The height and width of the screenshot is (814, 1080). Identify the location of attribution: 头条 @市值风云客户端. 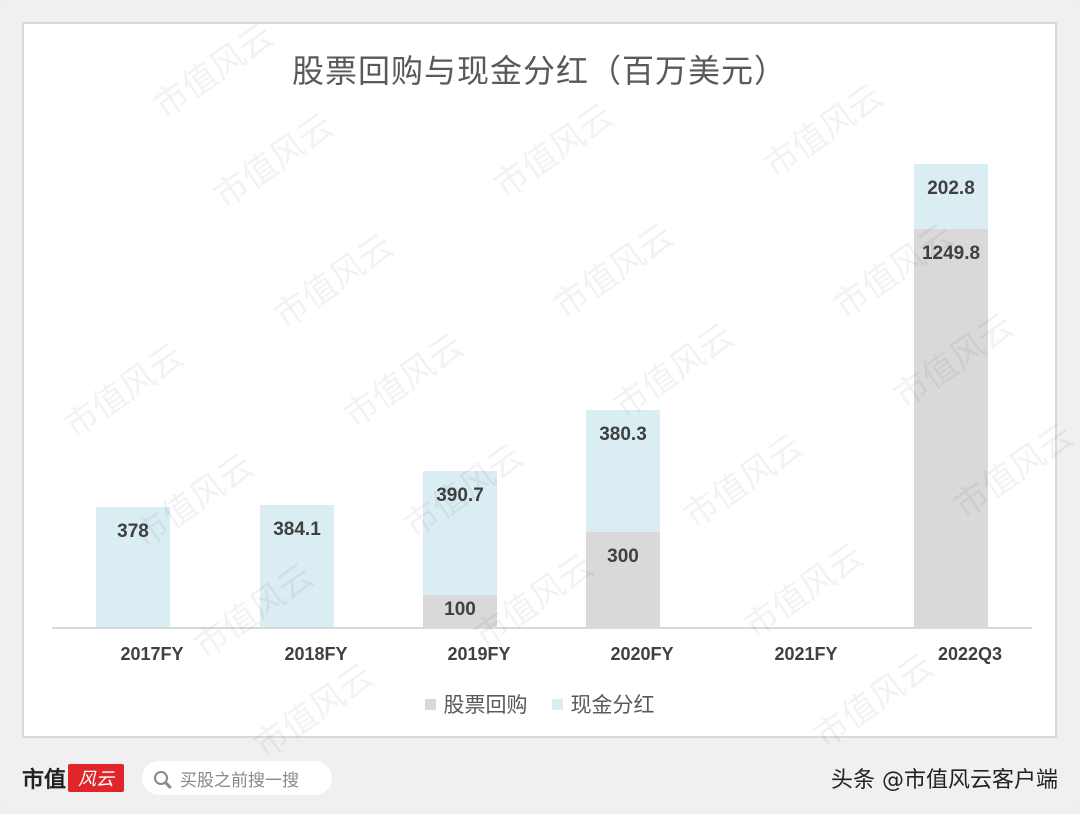
(944, 780).